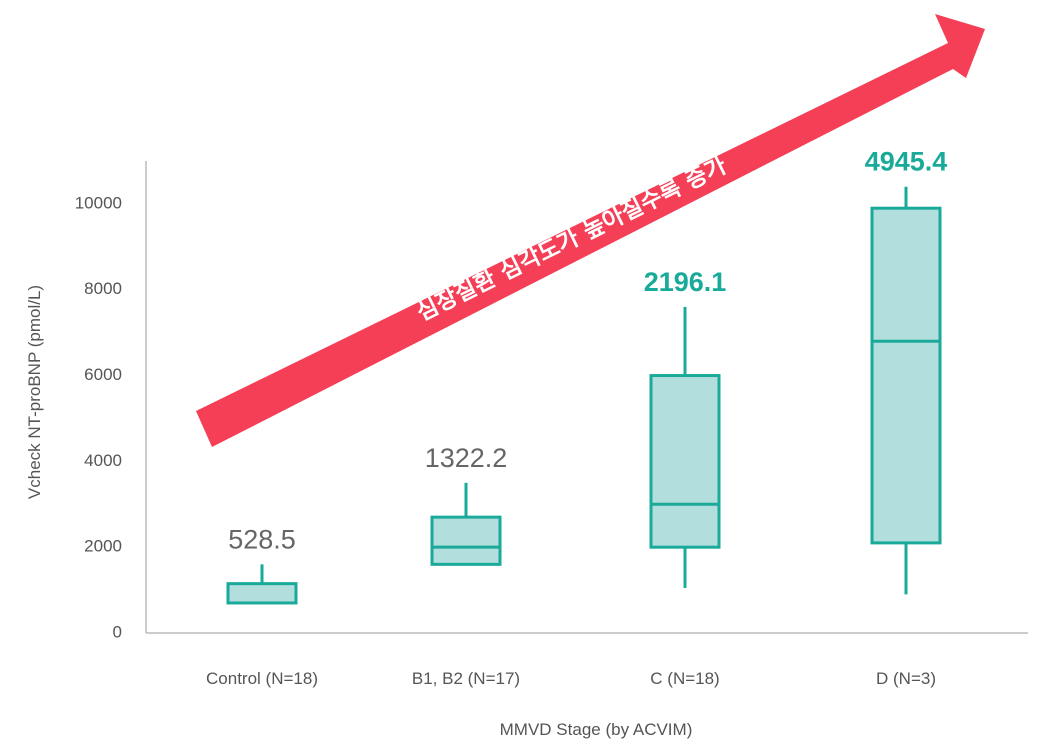 This screenshot has height=743, width=1038. Describe the element at coordinates (98, 202) in the screenshot. I see `y-tick-label: 10000` at that location.